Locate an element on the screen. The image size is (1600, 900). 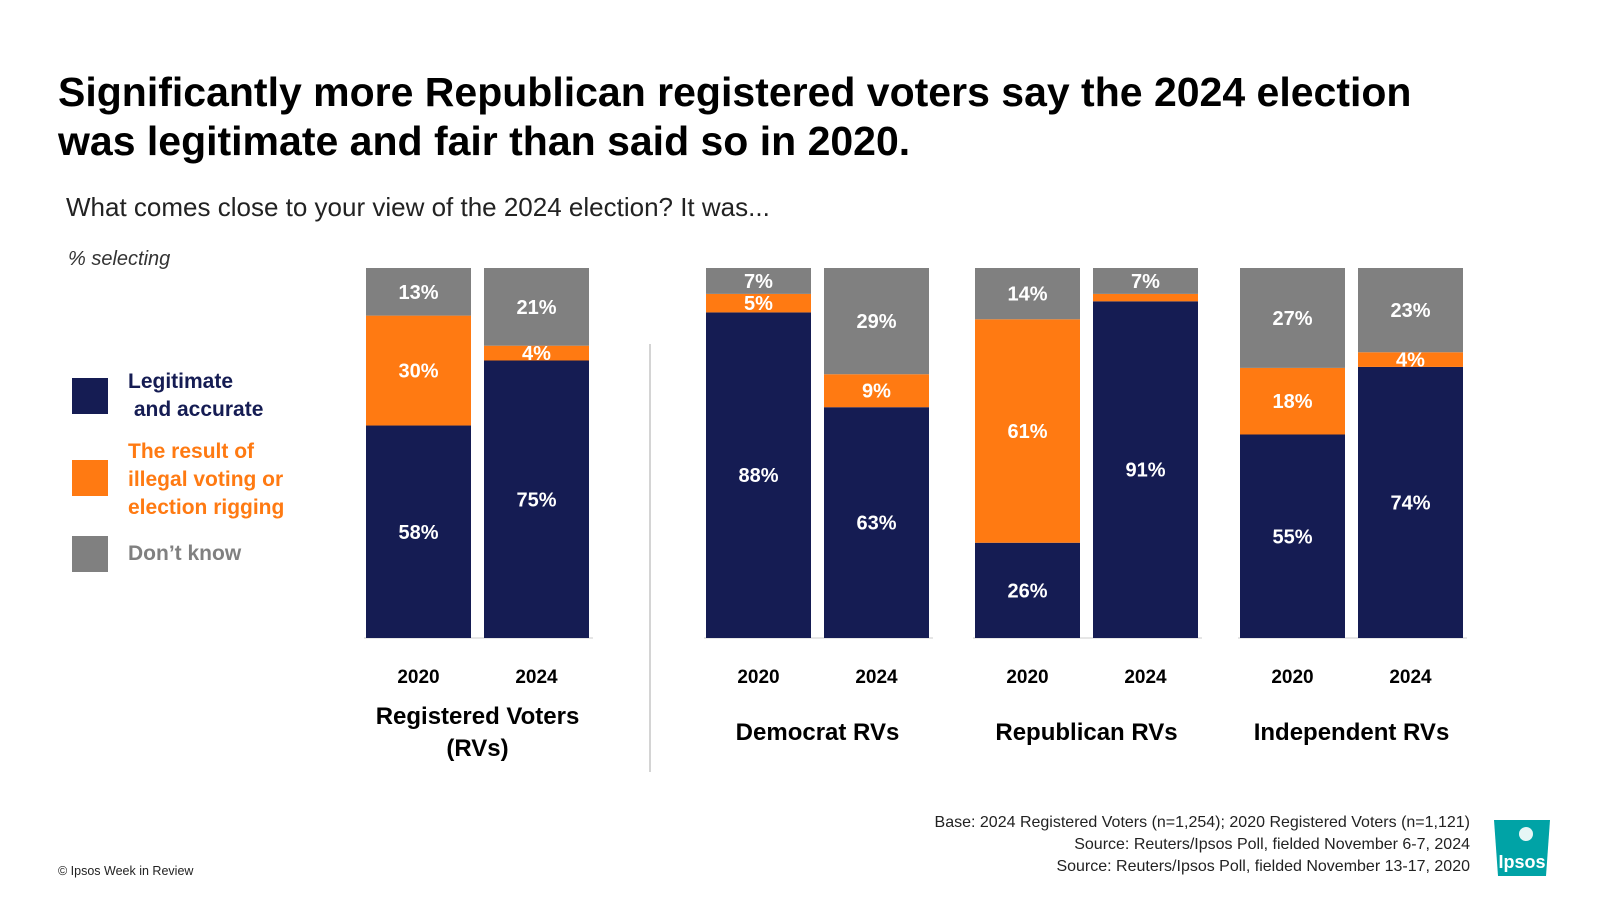
data-label: 26% is located at coordinates (1027, 591).